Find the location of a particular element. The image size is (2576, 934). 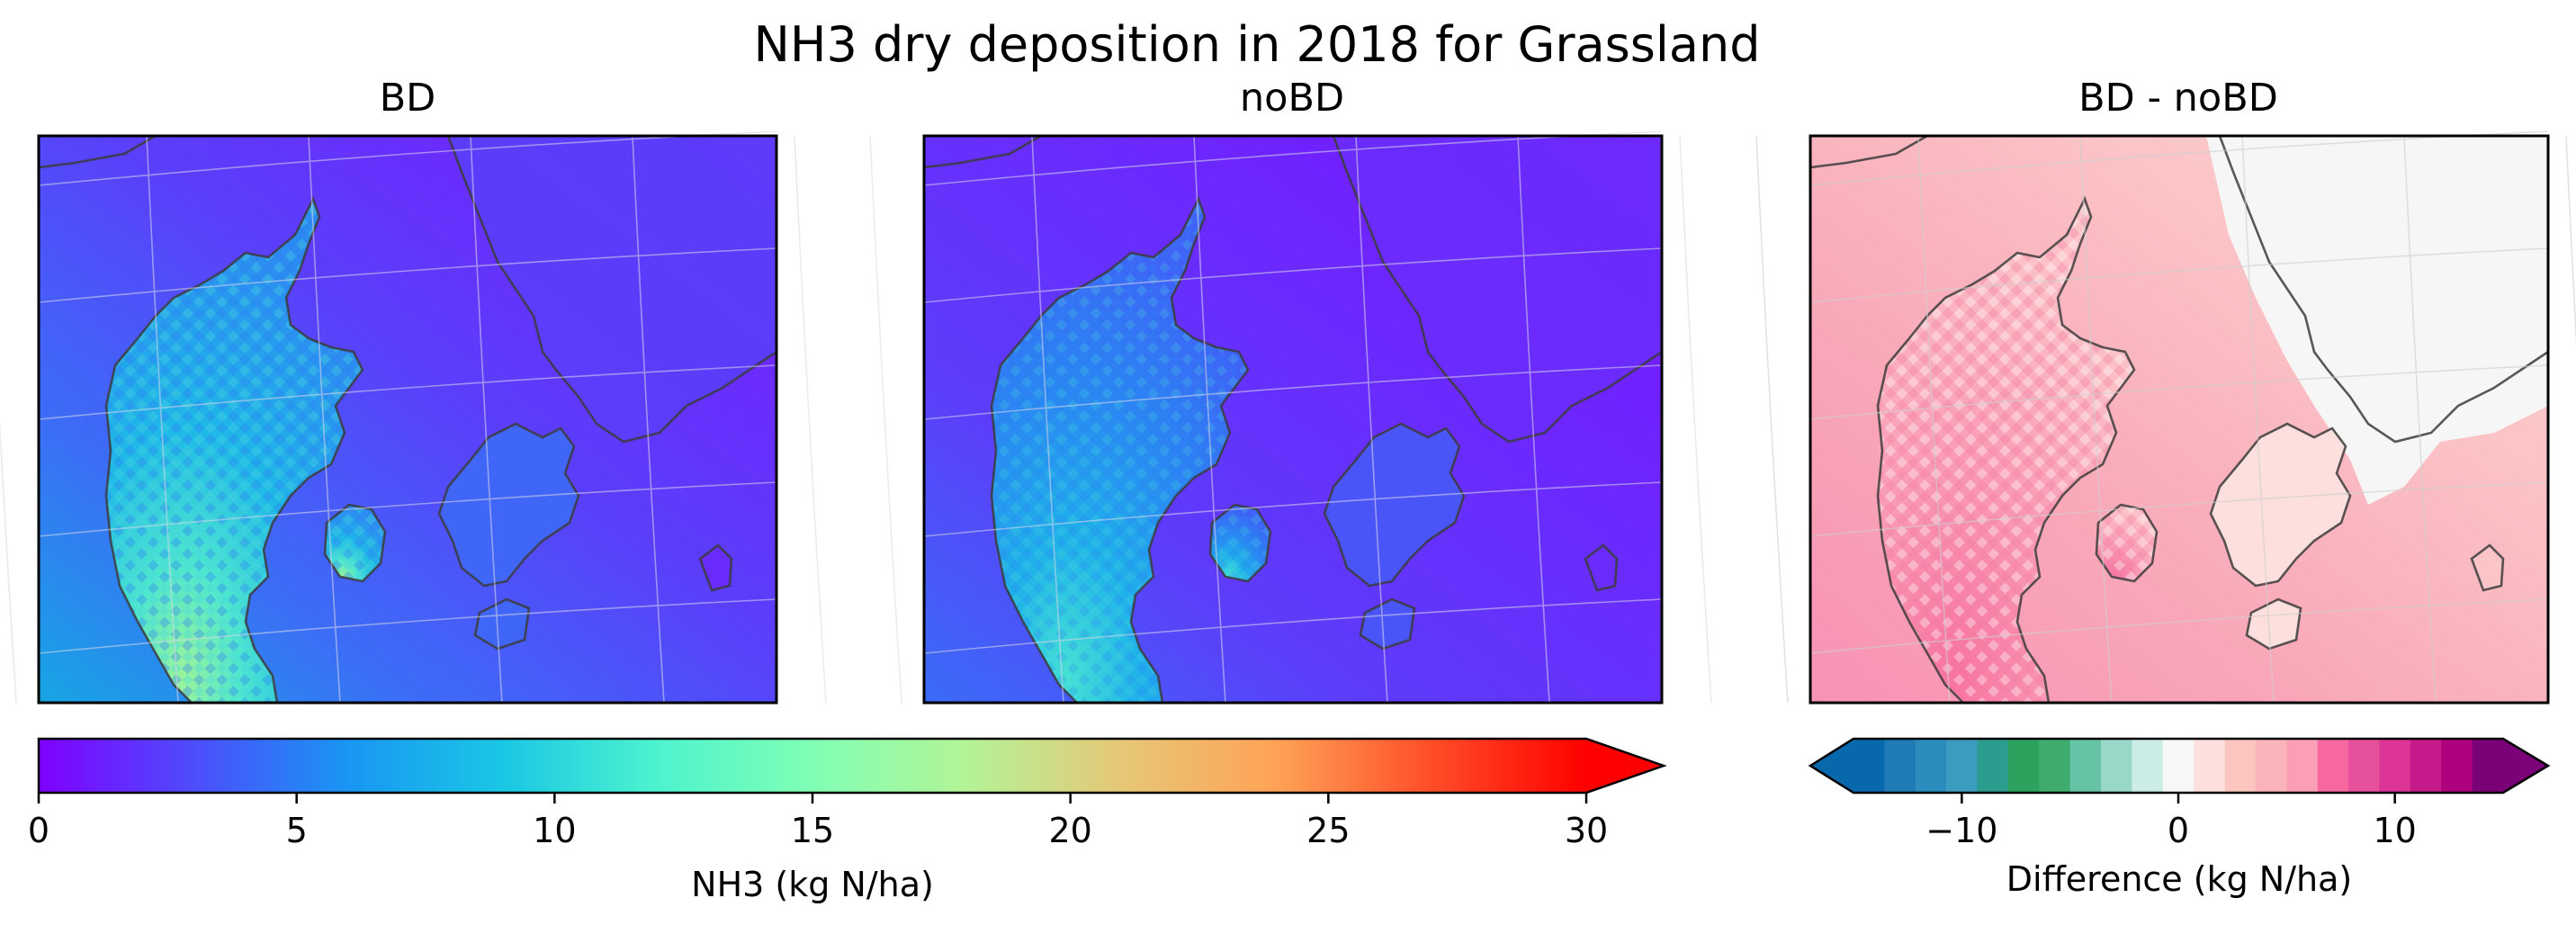

colorbar-main-tick-label: 10 is located at coordinates (555, 830).